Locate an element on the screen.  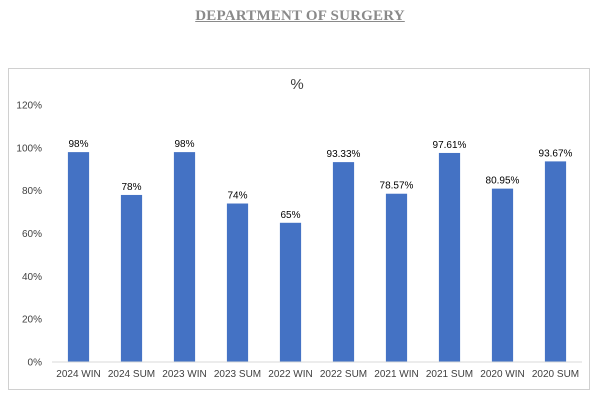
y-tick-label: 40% is located at coordinates (32, 277).